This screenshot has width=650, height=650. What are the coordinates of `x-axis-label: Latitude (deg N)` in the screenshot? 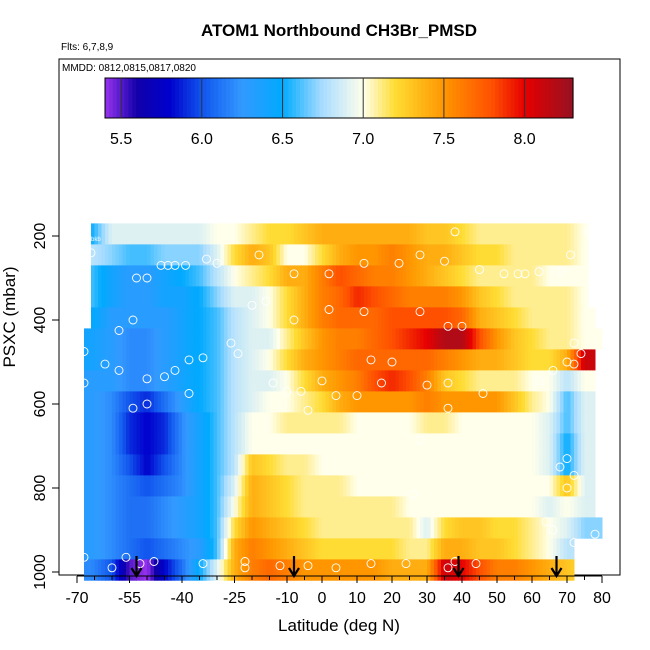 It's located at (339, 625).